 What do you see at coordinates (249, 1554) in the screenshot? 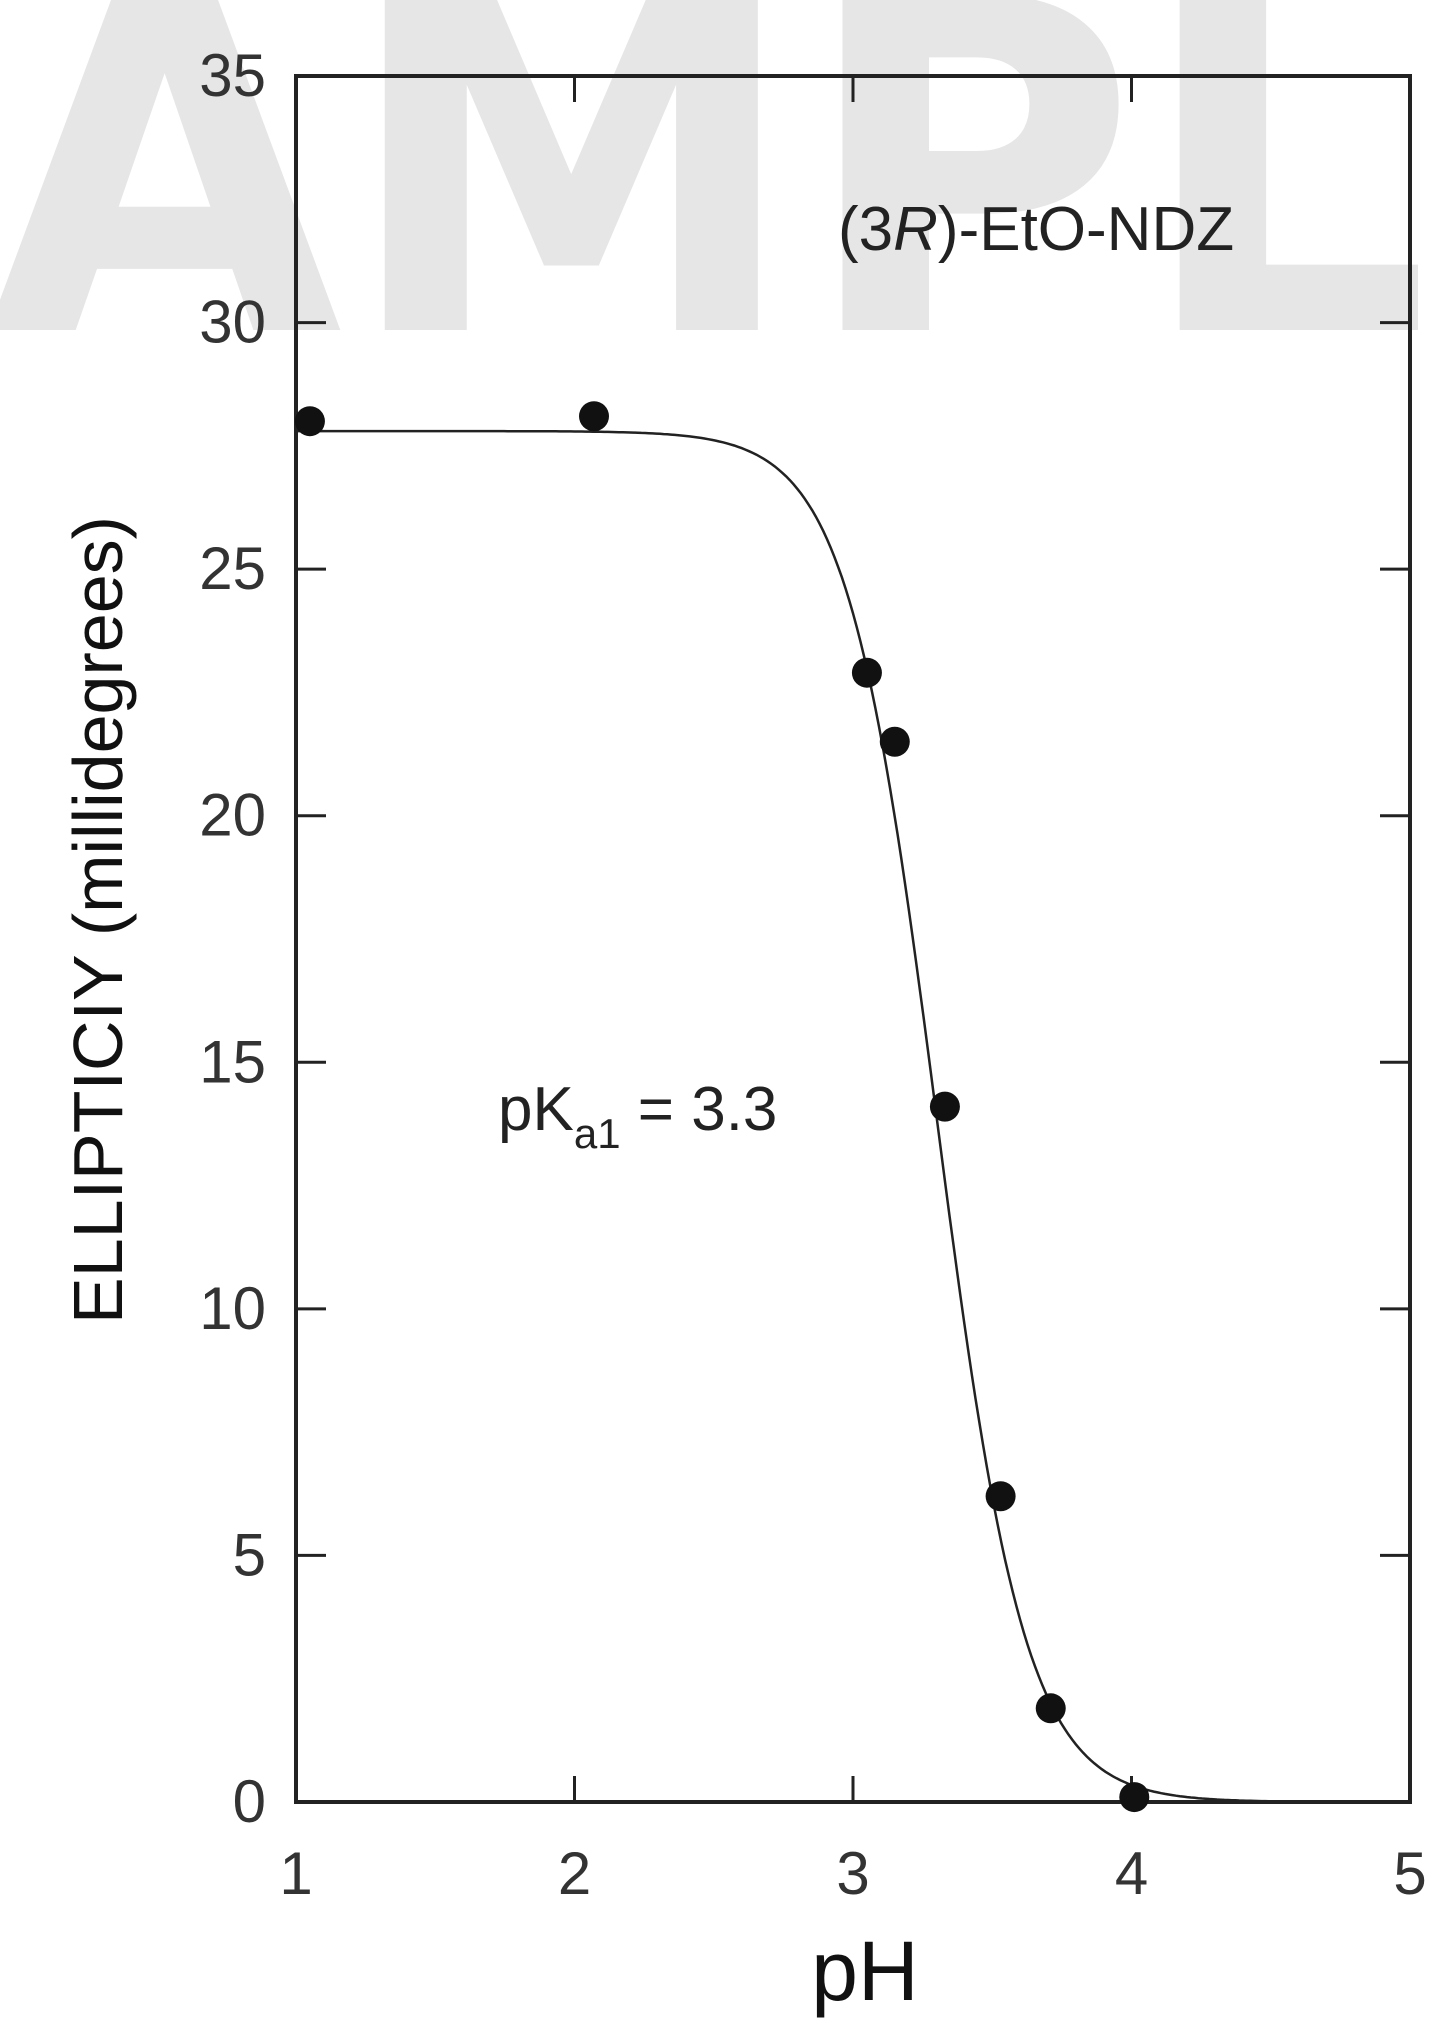
I see `y-tick-label: 5` at bounding box center [249, 1554].